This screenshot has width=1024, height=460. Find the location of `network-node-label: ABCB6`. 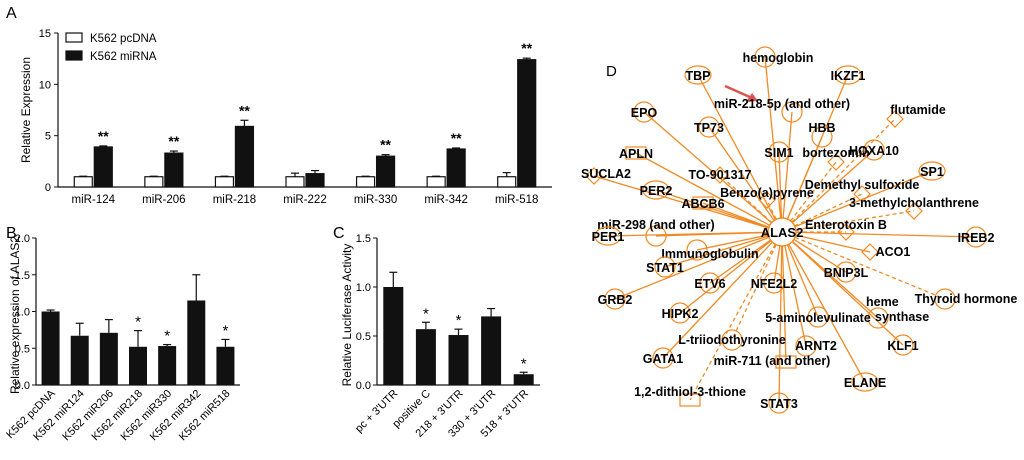

network-node-label: ABCB6 is located at coordinates (702, 204).